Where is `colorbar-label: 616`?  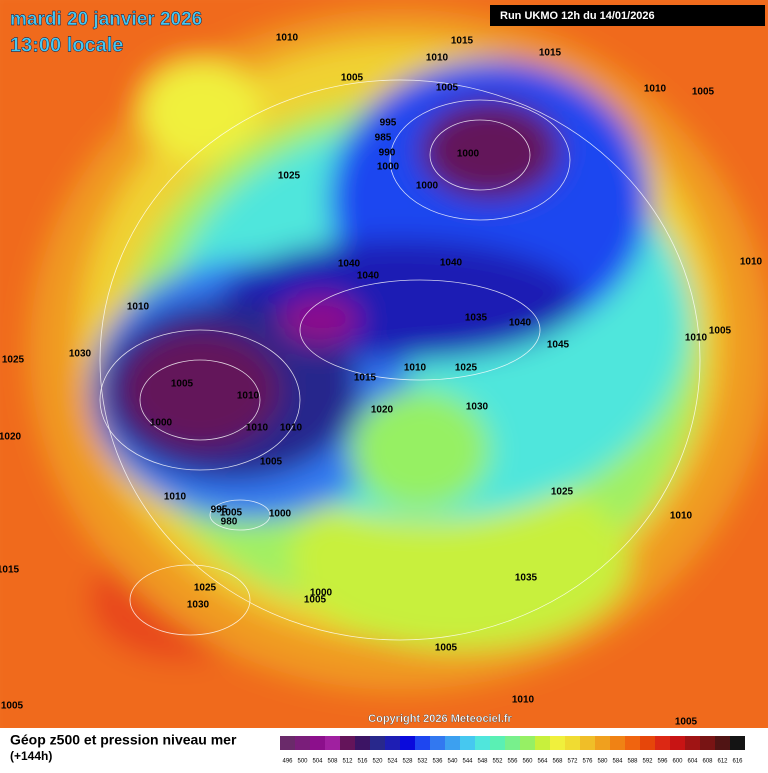 colorbar-label: 616 is located at coordinates (737, 762).